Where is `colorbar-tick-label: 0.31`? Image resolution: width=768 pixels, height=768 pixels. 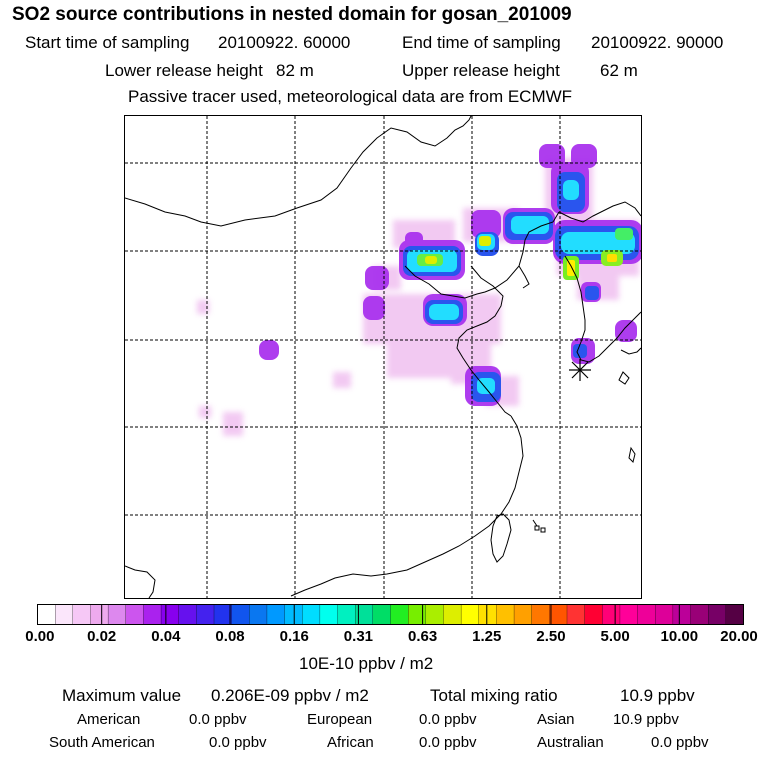
colorbar-tick-label: 0.31 is located at coordinates (358, 636).